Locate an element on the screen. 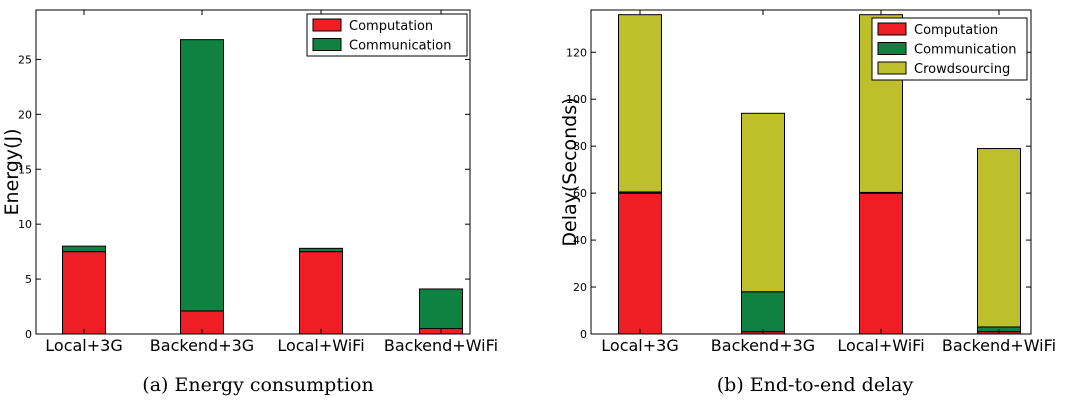 The height and width of the screenshot is (408, 1065). bar-local-3g-communication is located at coordinates (84, 249).